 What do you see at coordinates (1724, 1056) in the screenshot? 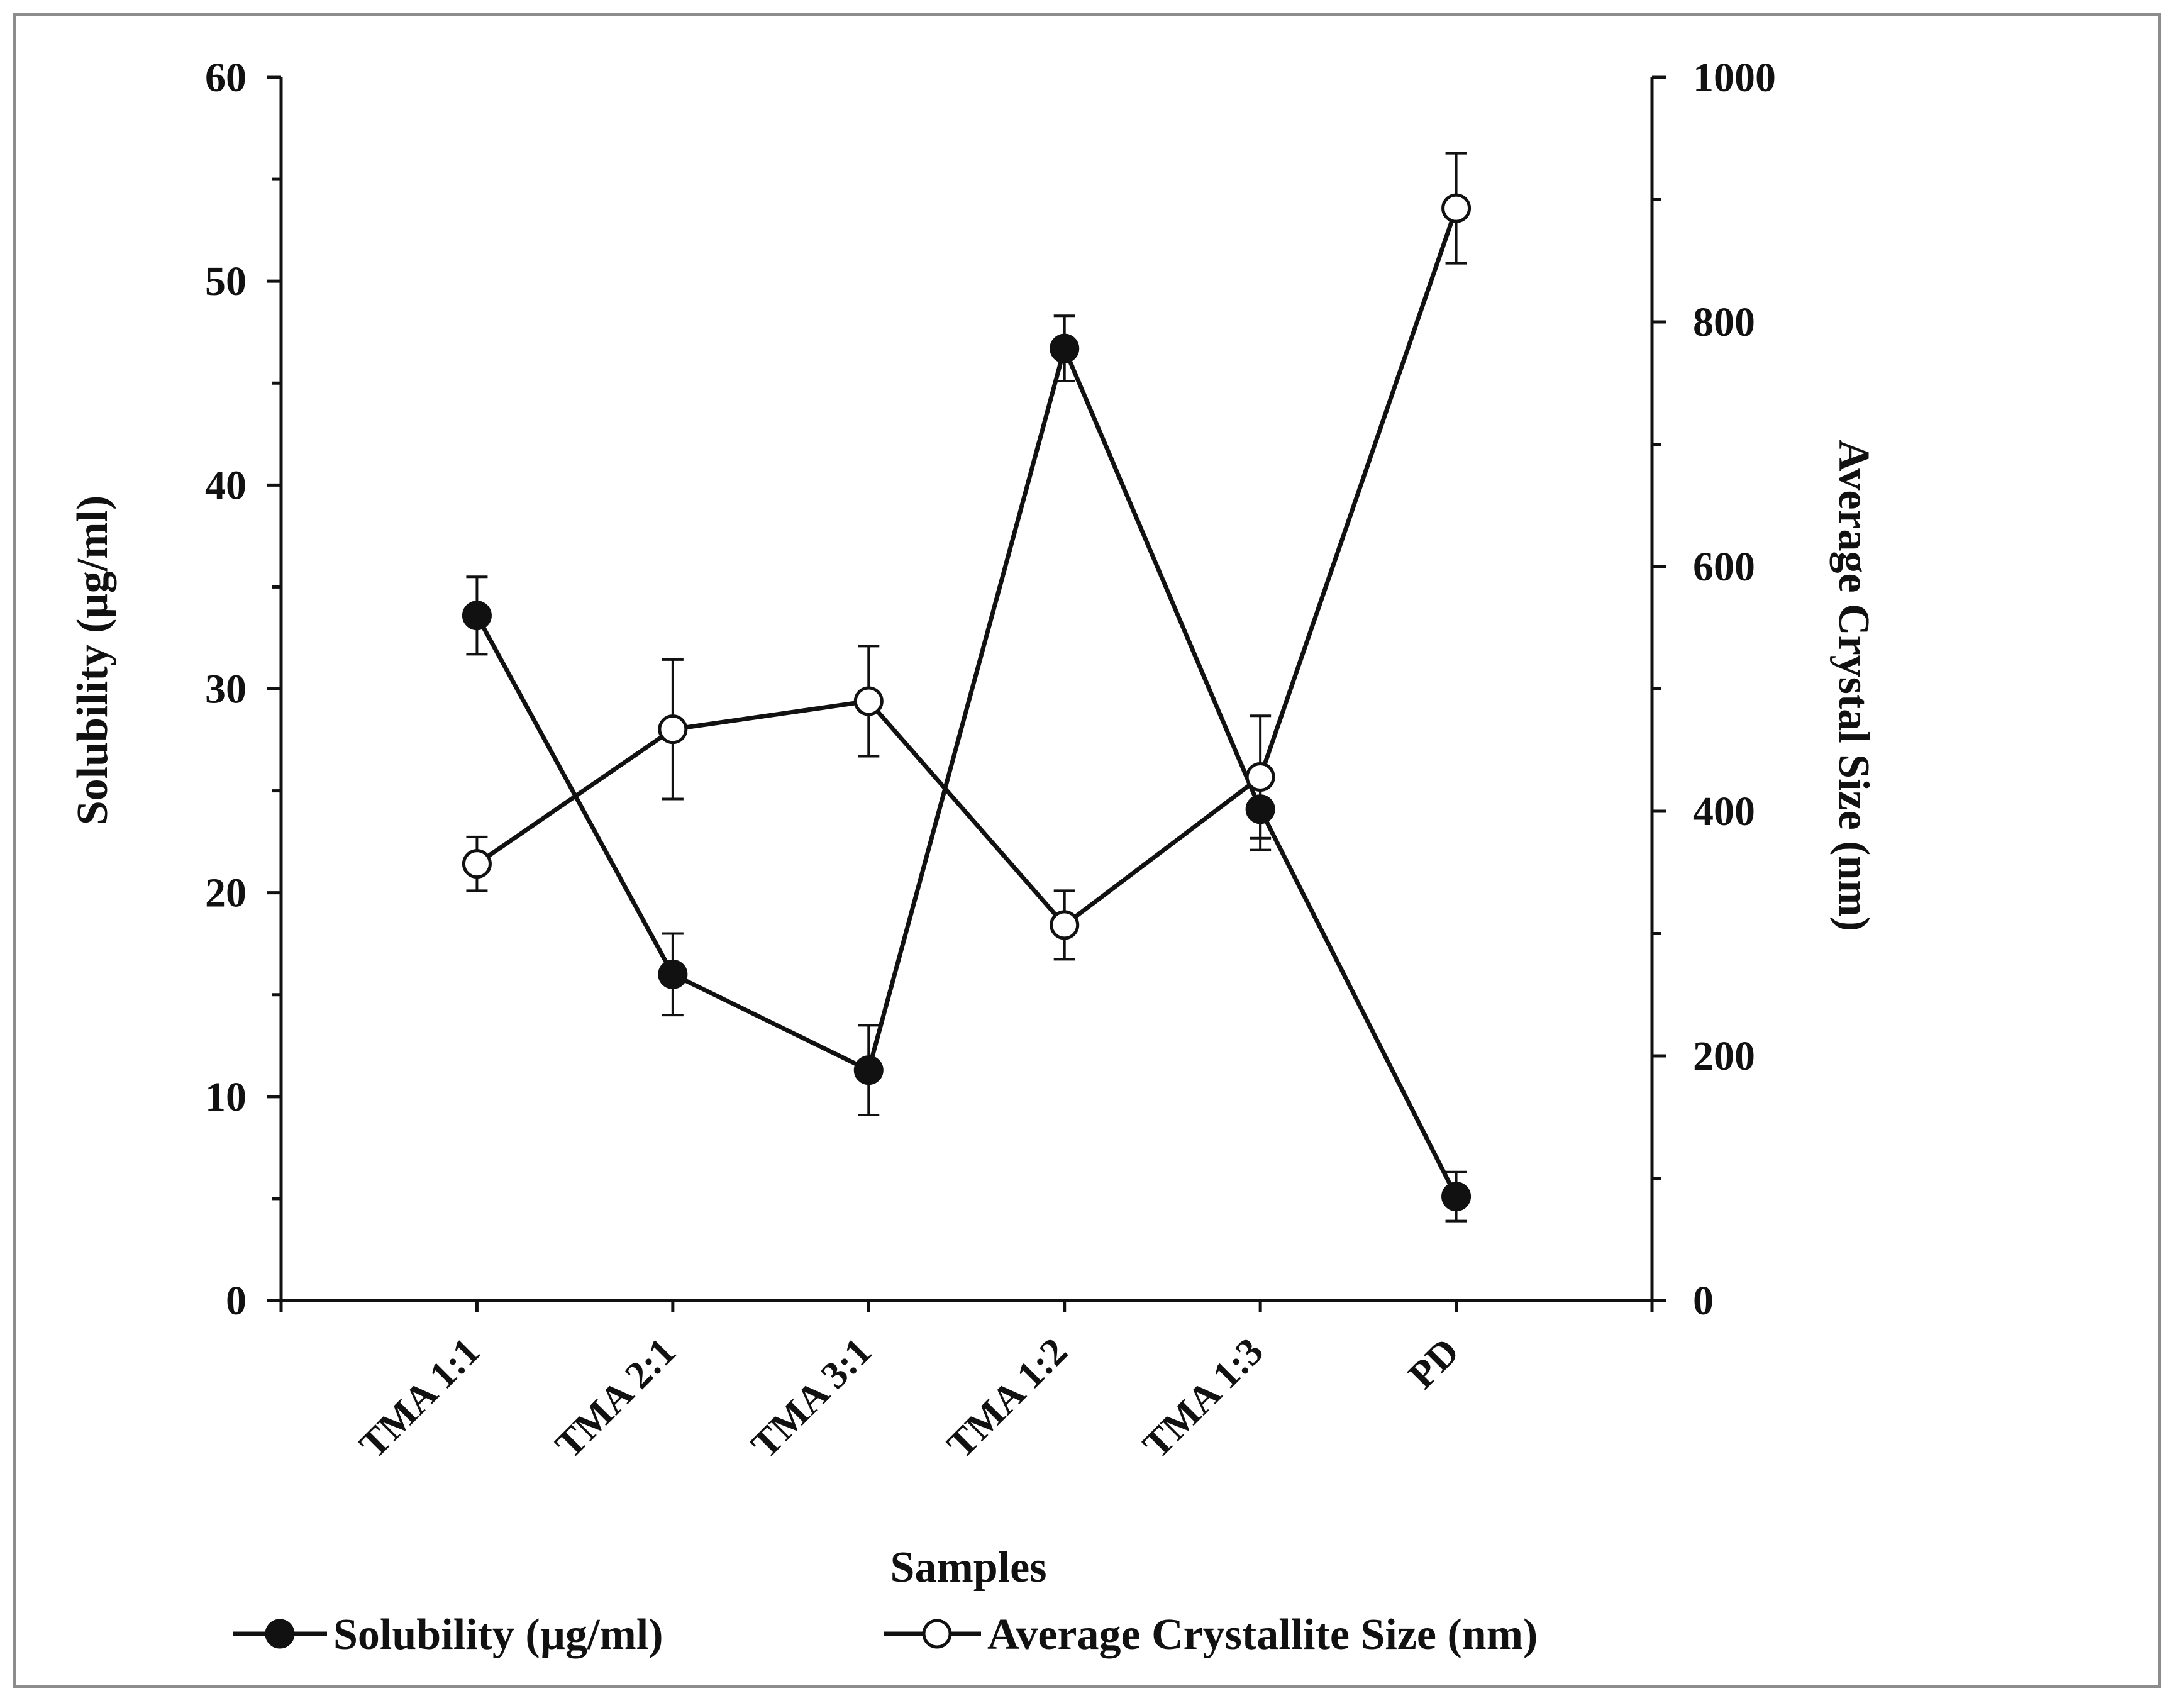
I see `y2-tick-label: 200` at bounding box center [1724, 1056].